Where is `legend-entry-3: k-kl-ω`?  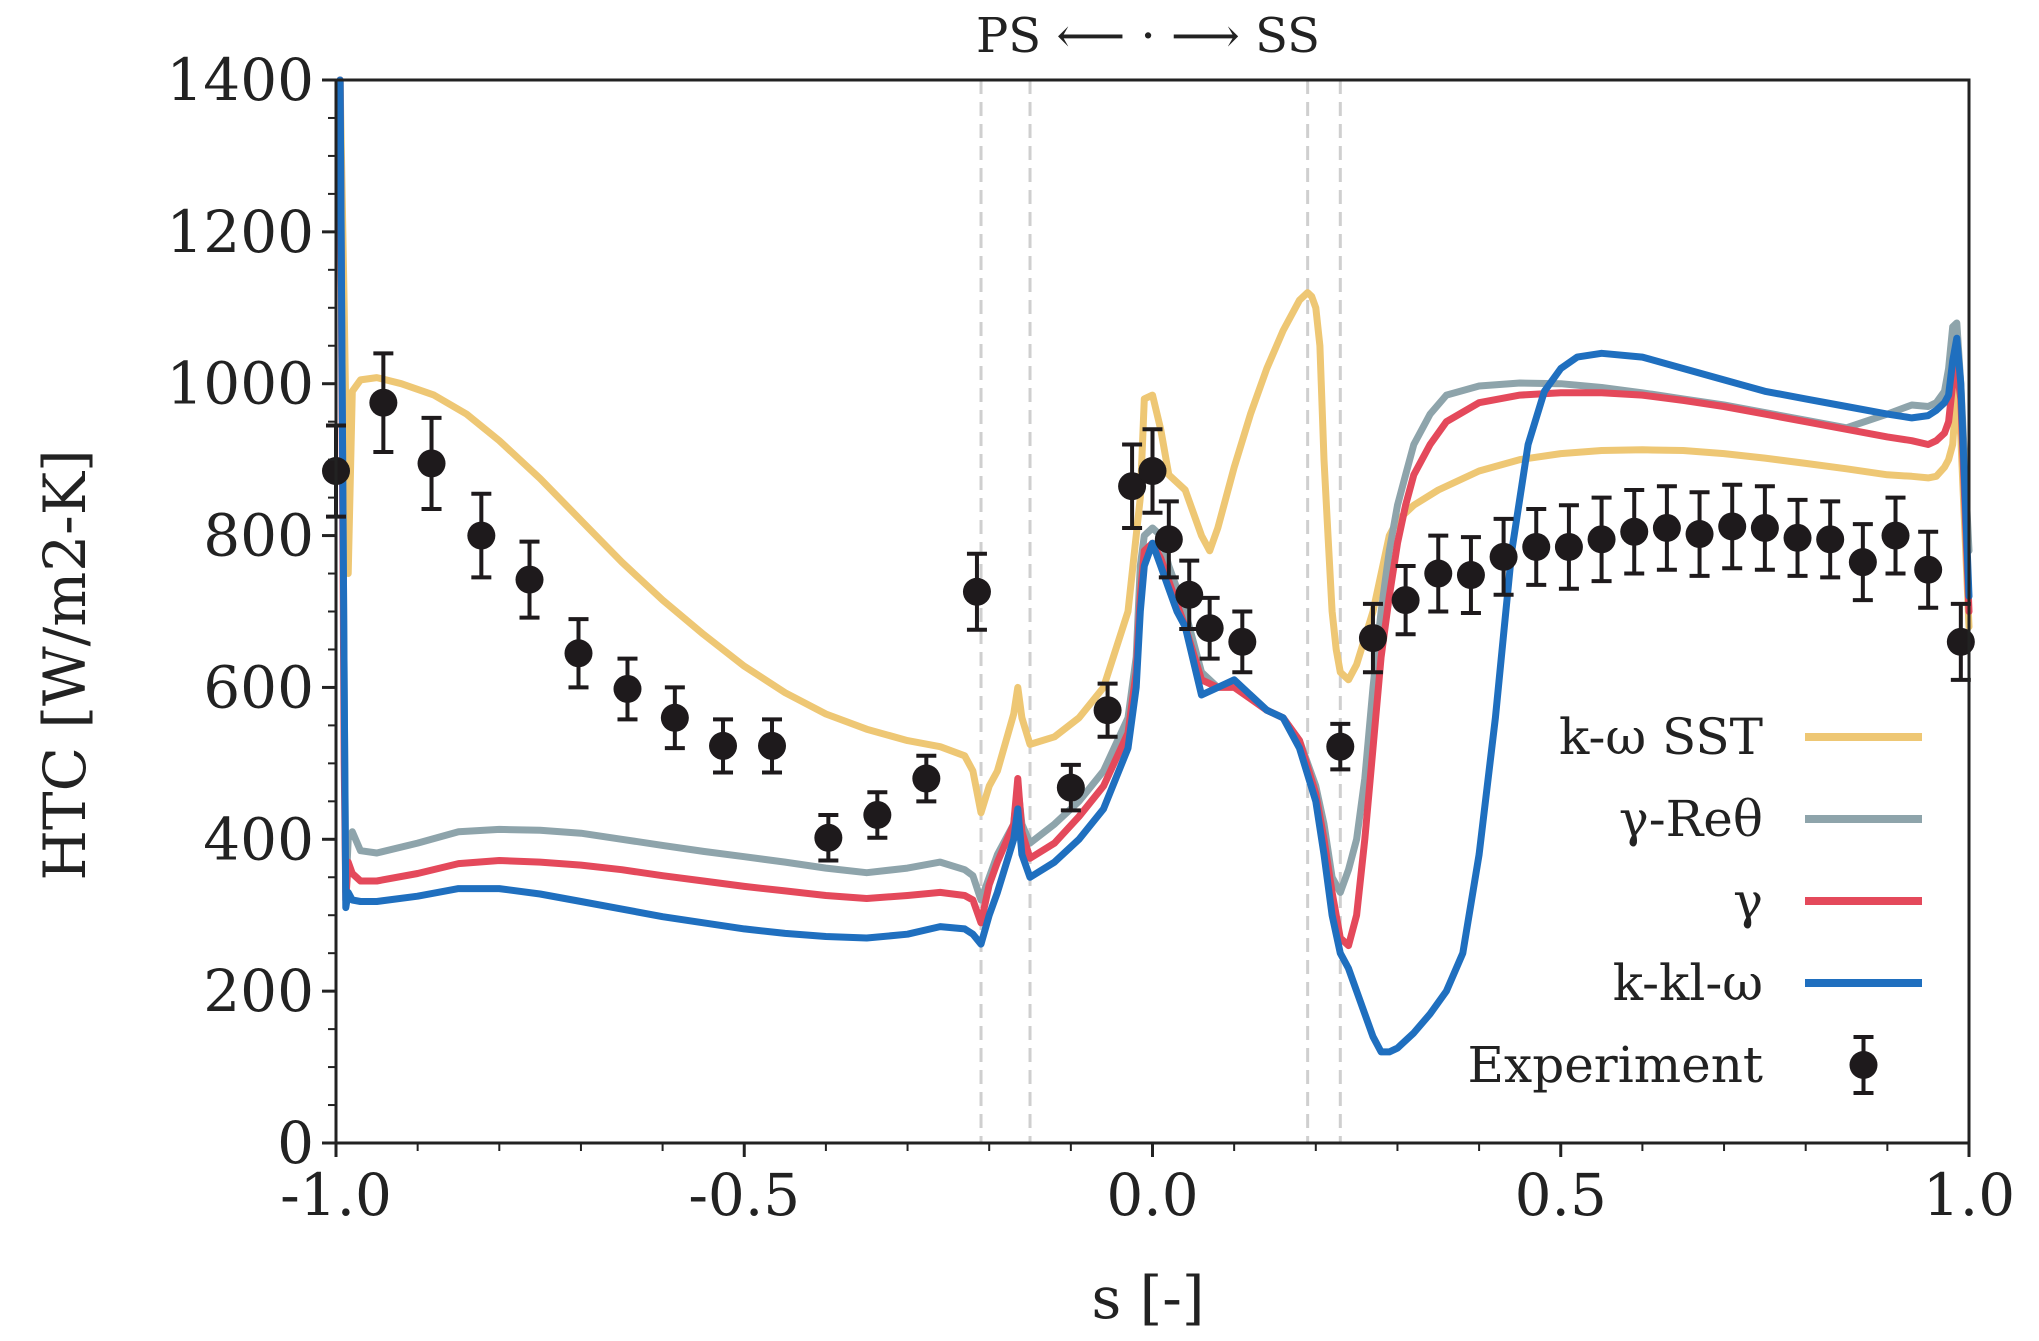
legend-entry-3: k-kl-ω is located at coordinates (1767, 983).